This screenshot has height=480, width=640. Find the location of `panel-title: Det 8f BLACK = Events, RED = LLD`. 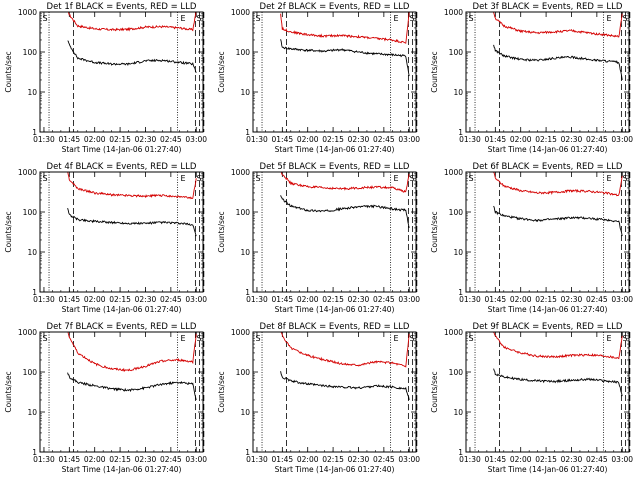

panel-title: Det 8f BLACK = Events, RED = LLD is located at coordinates (335, 327).